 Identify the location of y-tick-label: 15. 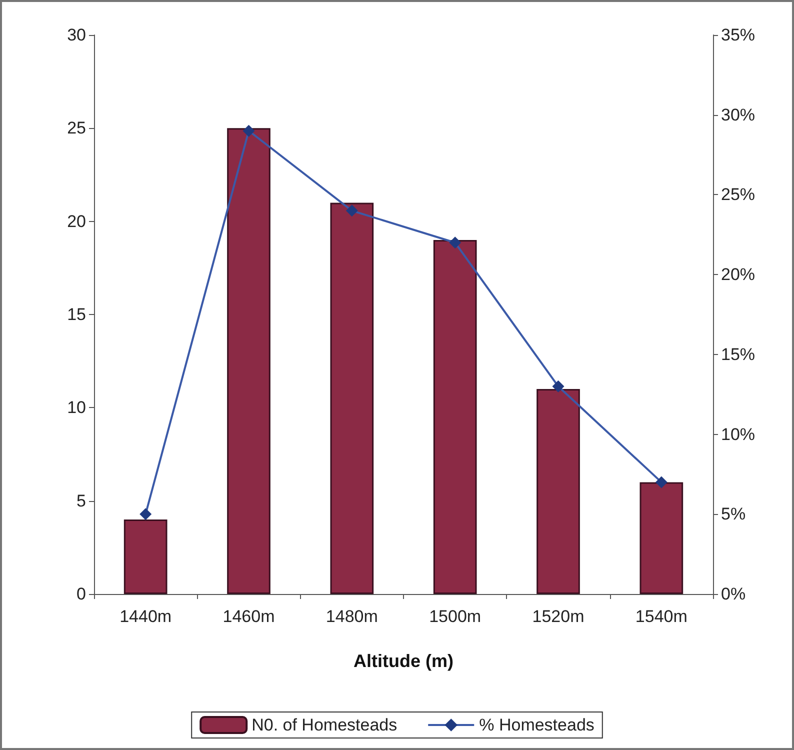
(76, 314).